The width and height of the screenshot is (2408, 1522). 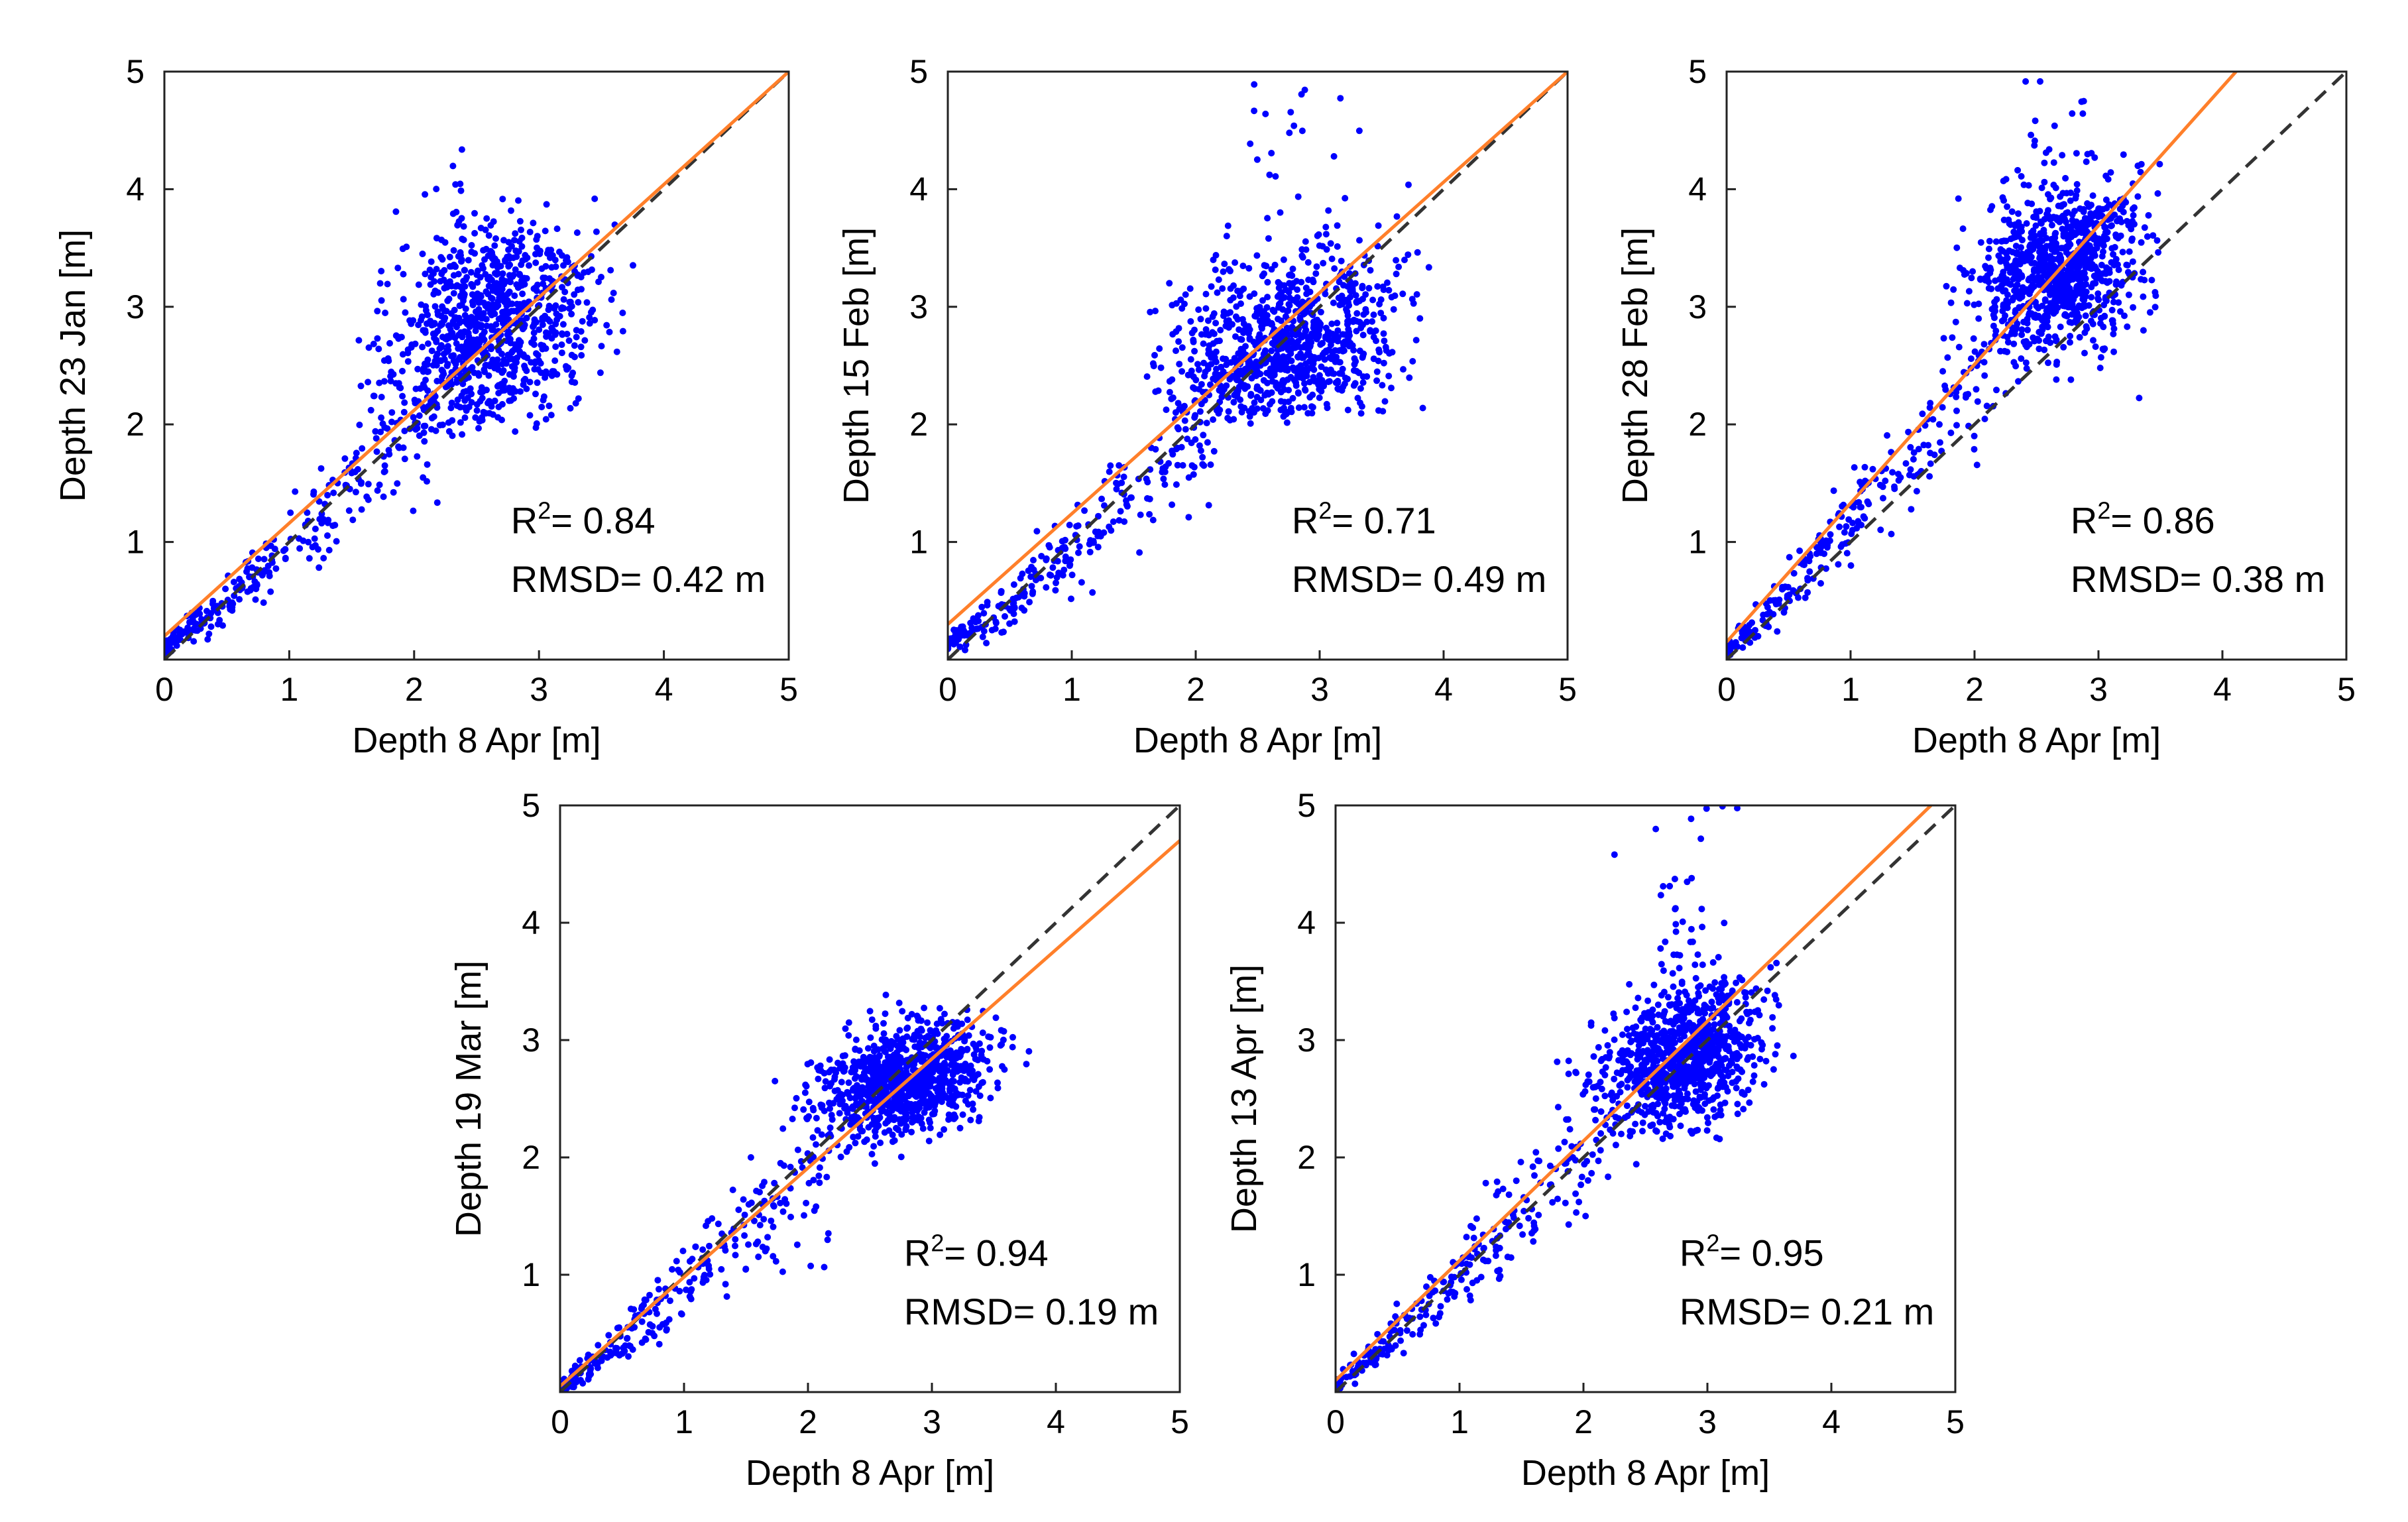 What do you see at coordinates (415, 689) in the screenshot?
I see `x-tick-label: 2` at bounding box center [415, 689].